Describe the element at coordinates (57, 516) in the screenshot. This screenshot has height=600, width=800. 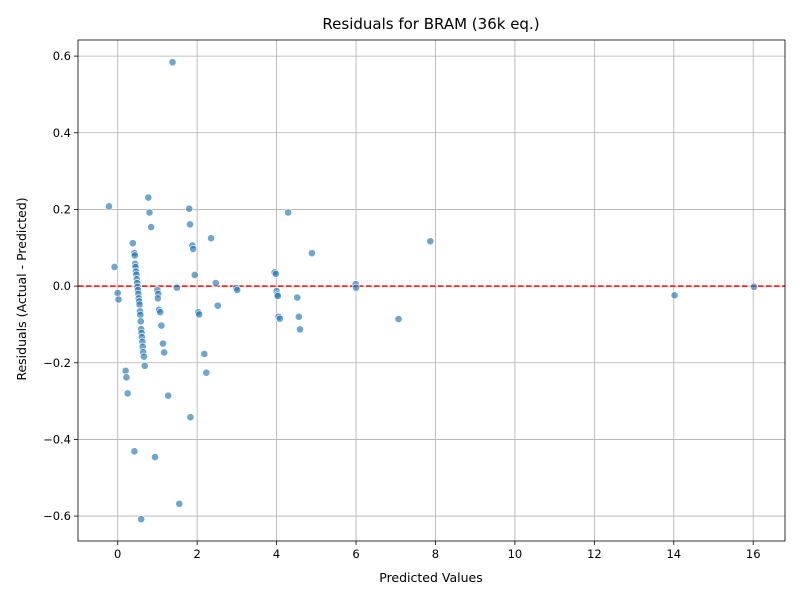
I see `y-tick-label: −0.6` at that location.